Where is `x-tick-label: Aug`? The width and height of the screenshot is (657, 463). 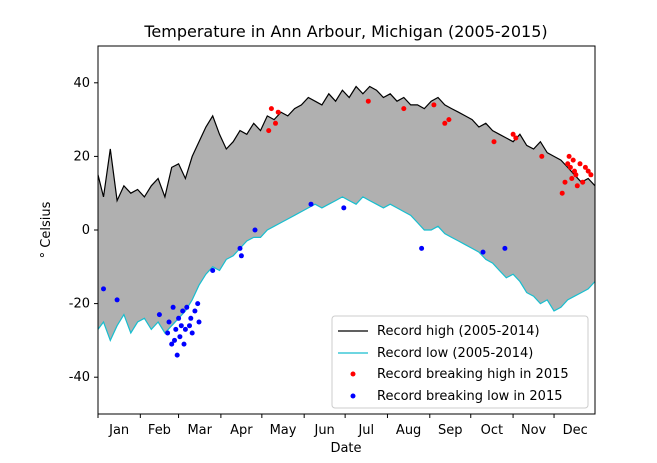 x-tick-label: Aug is located at coordinates (408, 430).